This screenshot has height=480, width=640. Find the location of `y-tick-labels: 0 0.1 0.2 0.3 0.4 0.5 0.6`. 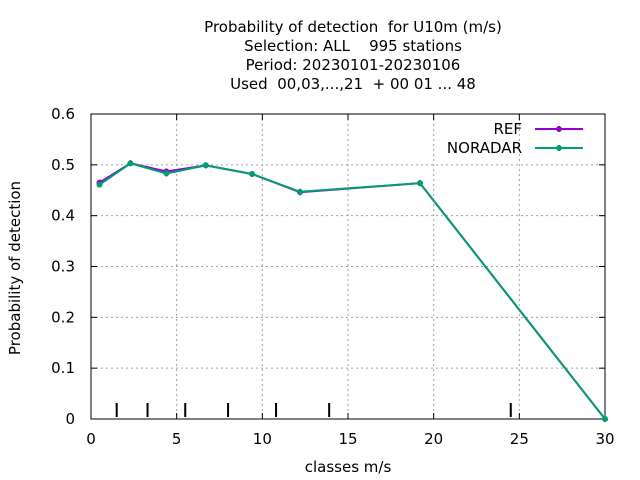

y-tick-labels: 0 0.1 0.2 0.3 0.4 0.5 0.6 is located at coordinates (63, 266).